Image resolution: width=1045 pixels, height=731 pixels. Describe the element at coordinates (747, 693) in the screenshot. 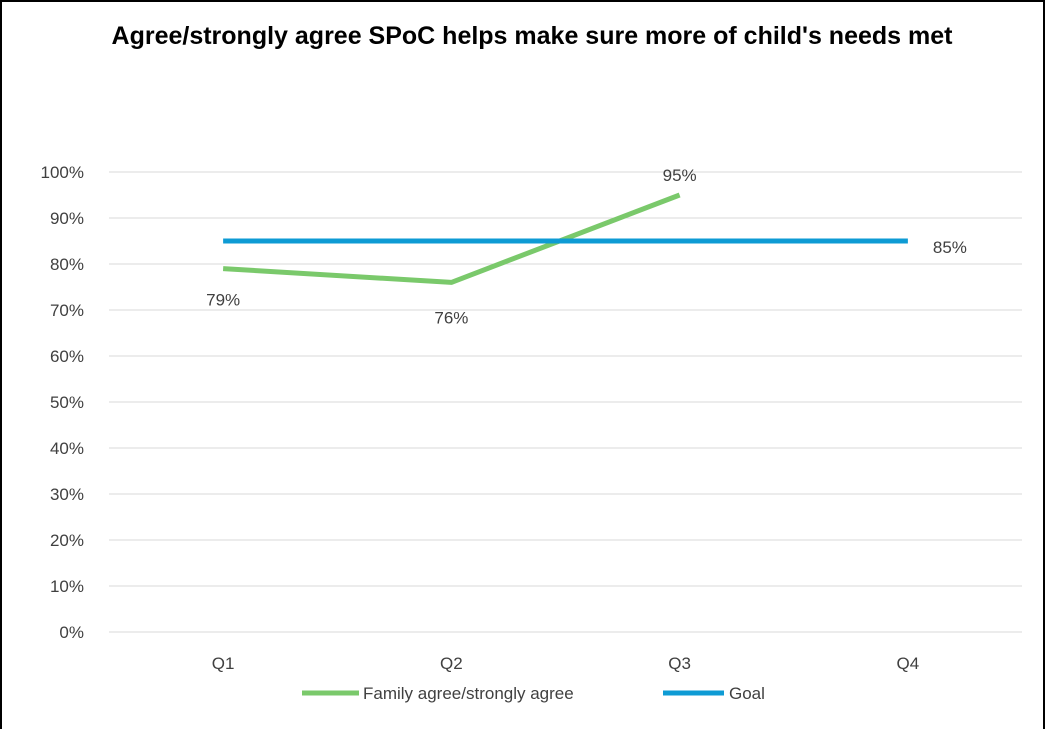

I see `legend-label: Goal` at that location.